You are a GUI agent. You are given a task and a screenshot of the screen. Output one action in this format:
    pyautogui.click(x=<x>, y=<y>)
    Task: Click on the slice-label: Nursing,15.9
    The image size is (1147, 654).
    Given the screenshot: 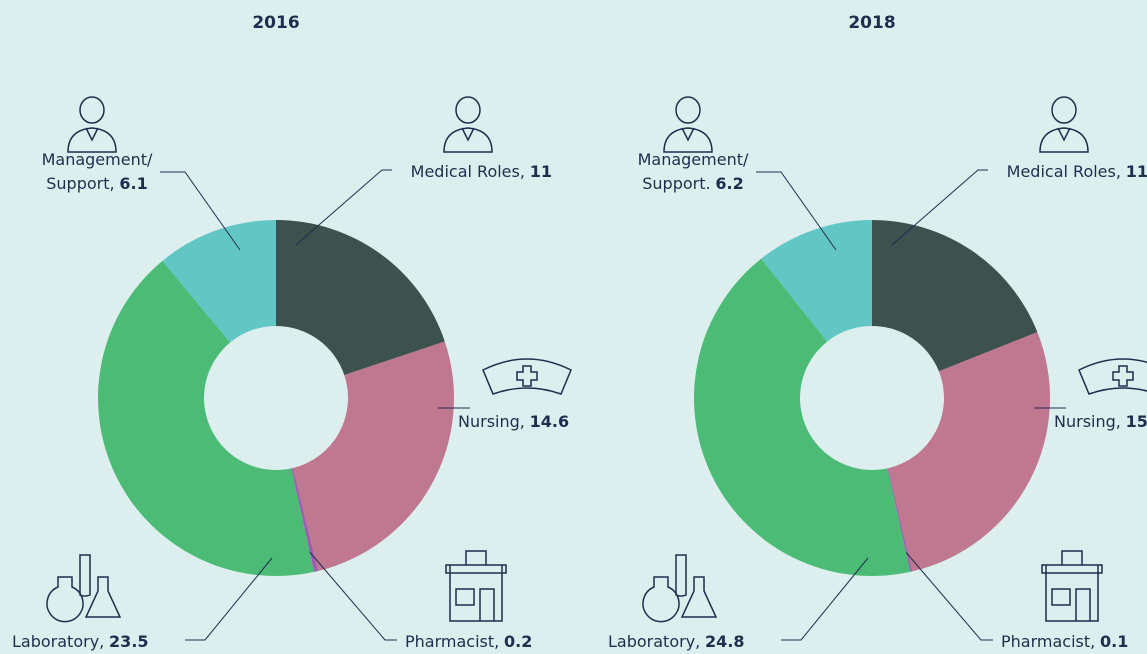 What is the action you would take?
    pyautogui.click(x=1100, y=422)
    